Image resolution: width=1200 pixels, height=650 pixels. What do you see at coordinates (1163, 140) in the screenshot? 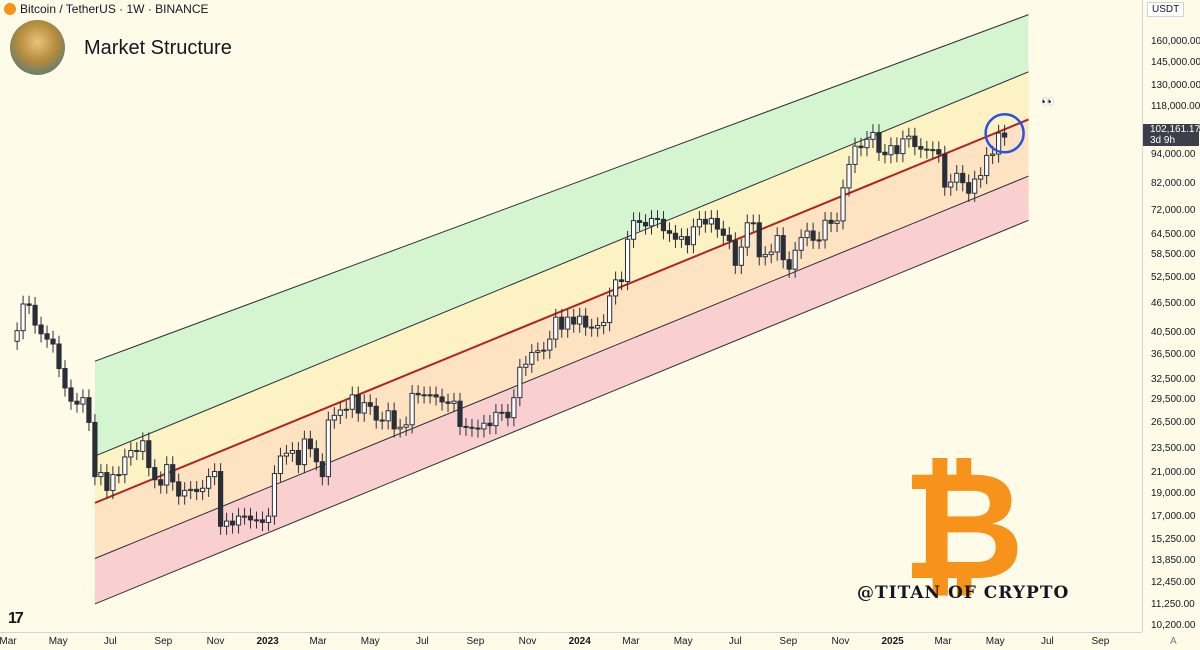
I see `candle-countdown: 3d 9h` at bounding box center [1163, 140].